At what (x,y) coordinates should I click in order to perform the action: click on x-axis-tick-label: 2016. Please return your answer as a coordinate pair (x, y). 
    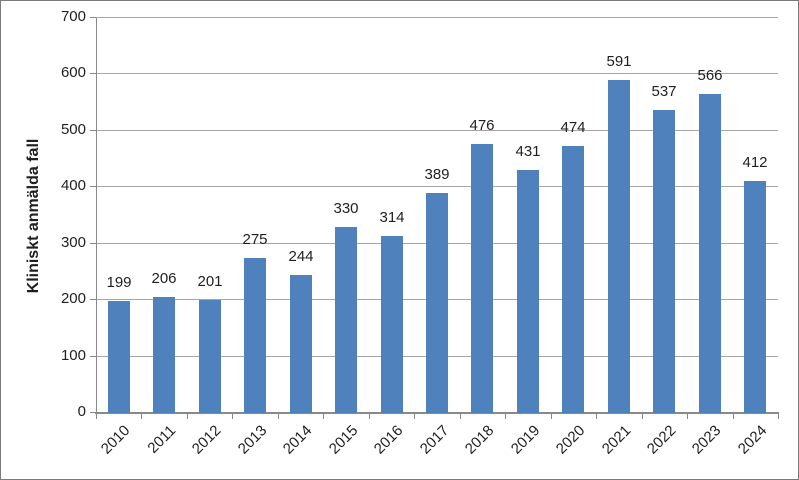
    Looking at the image, I should click on (388, 440).